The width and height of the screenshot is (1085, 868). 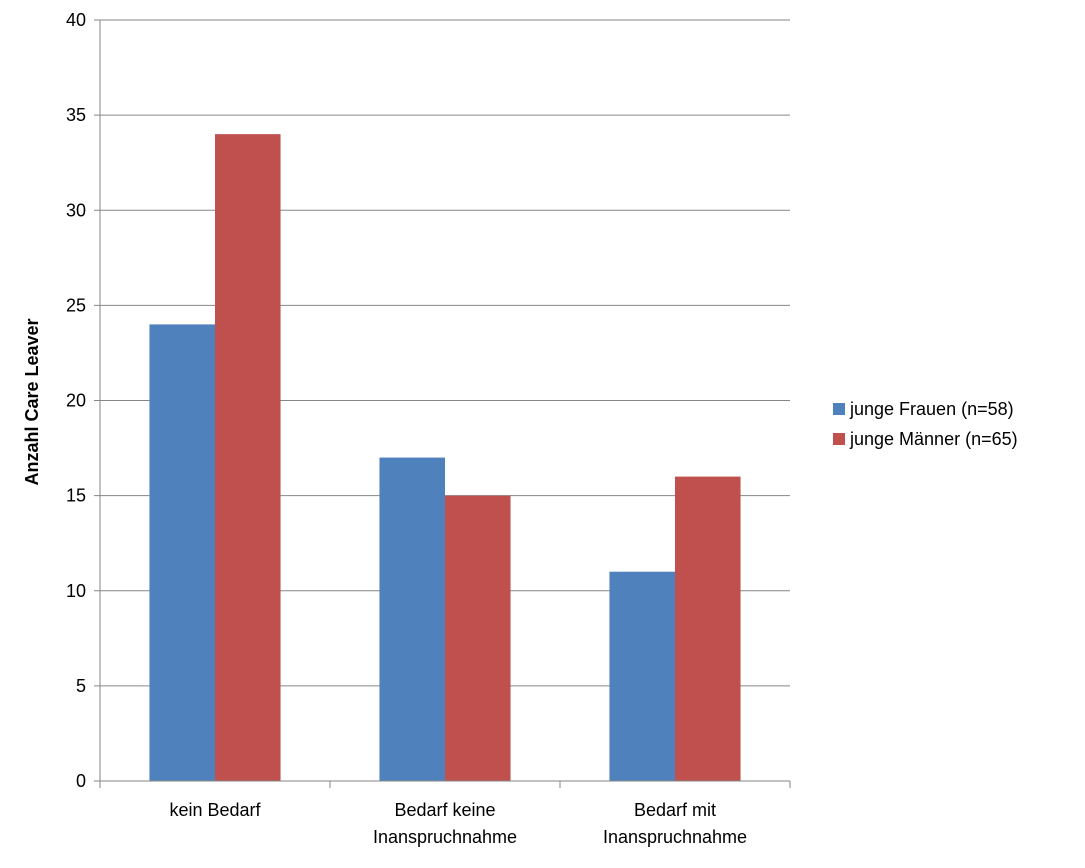 What do you see at coordinates (76, 210) in the screenshot?
I see `y-tick-label: 30` at bounding box center [76, 210].